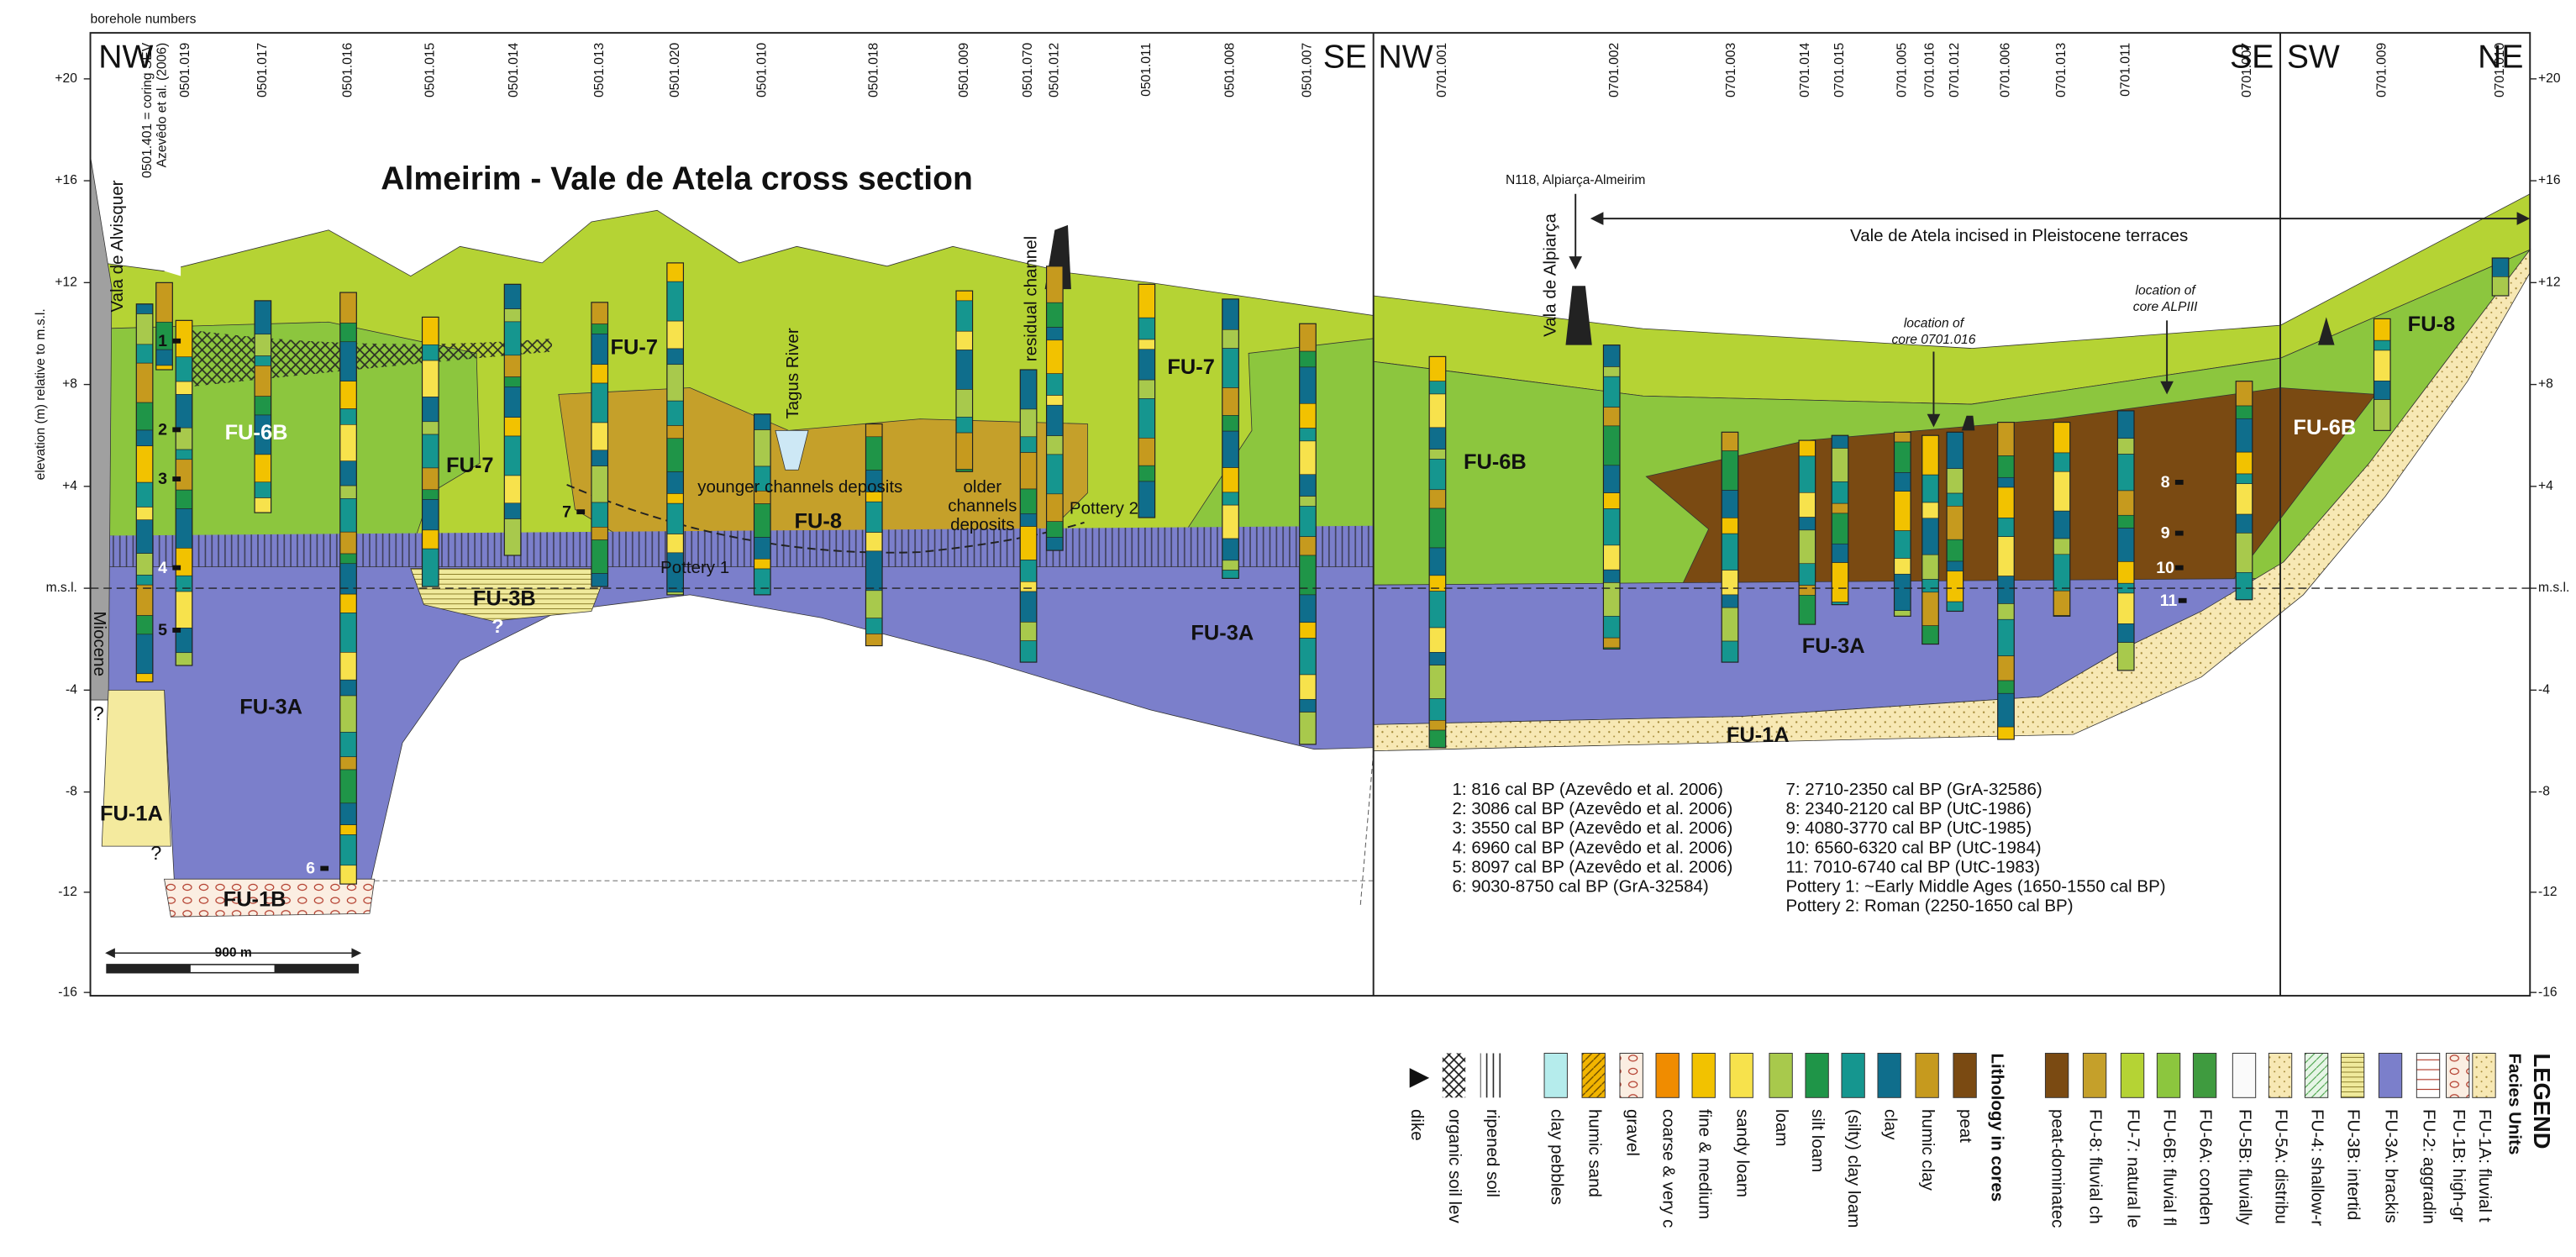 Image resolution: width=2576 pixels, height=1257 pixels. Describe the element at coordinates (1028, 70) in the screenshot. I see `borehole-label: 0501.070` at that location.